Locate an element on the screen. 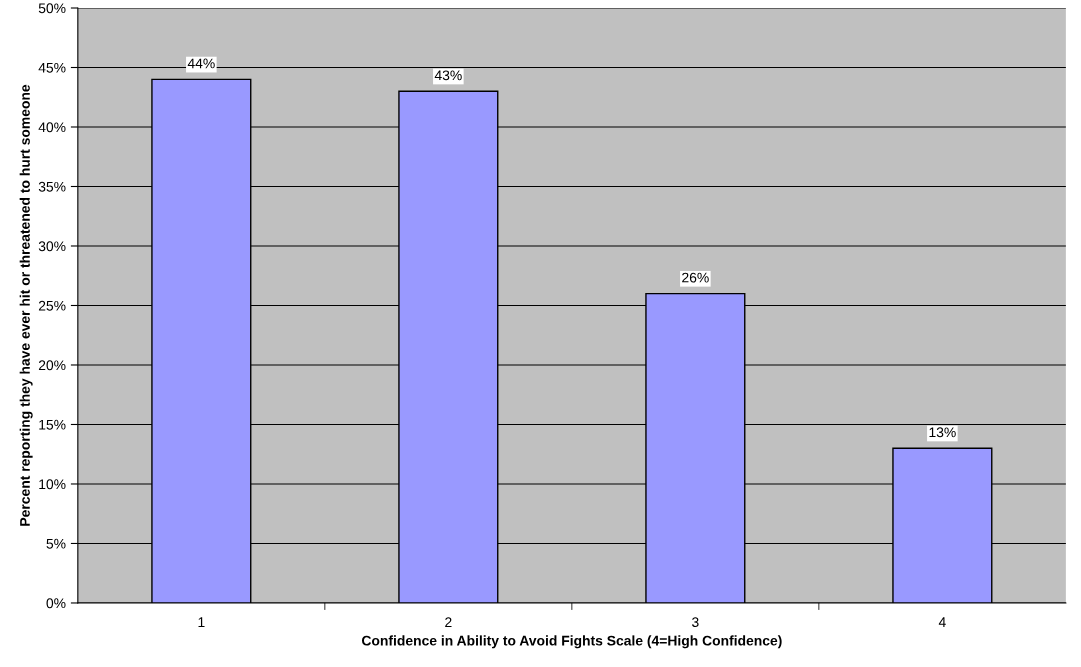 The width and height of the screenshot is (1081, 667). x-tick-label: 1 is located at coordinates (201, 622).